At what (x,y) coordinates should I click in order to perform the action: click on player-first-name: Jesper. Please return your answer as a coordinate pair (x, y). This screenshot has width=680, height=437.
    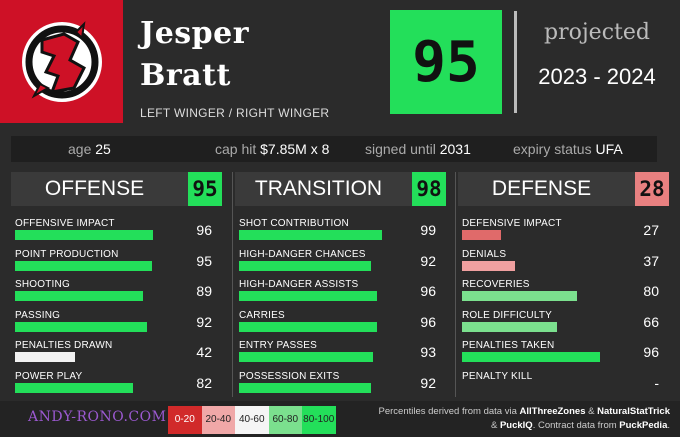
    Looking at the image, I should click on (195, 33).